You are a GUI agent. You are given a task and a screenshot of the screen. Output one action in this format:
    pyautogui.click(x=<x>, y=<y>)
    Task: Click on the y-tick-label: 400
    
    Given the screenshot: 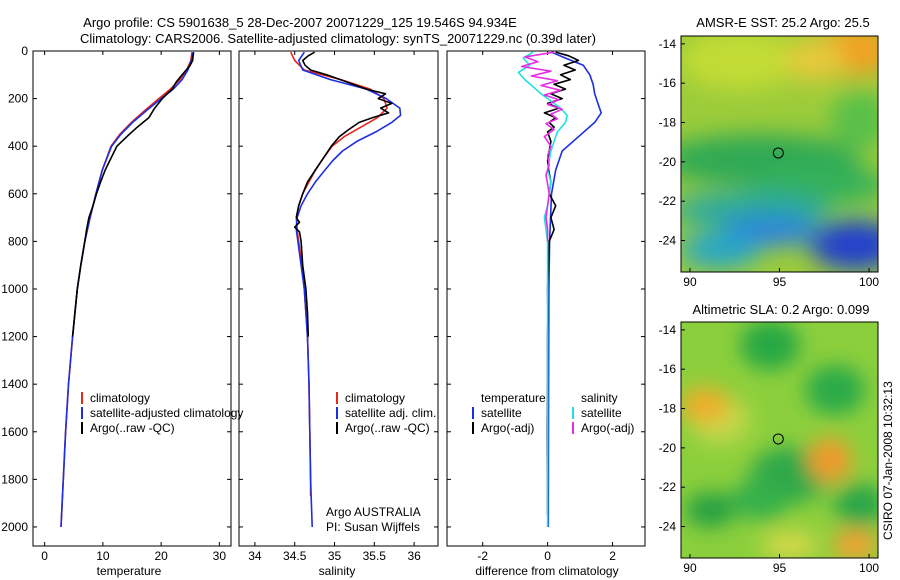 What is the action you would take?
    pyautogui.click(x=18, y=146)
    